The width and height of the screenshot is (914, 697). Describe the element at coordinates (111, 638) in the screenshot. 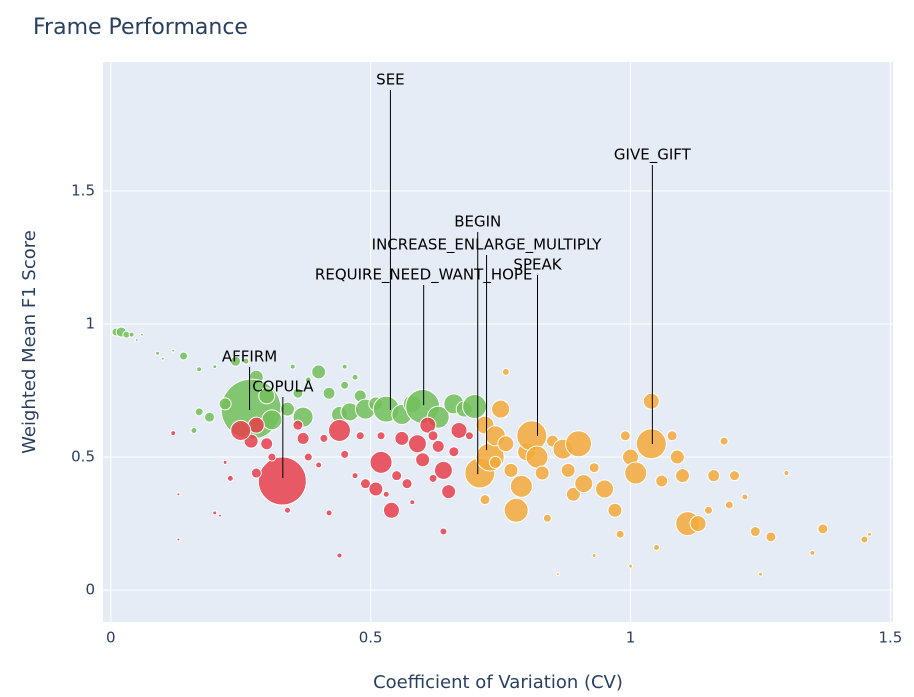

I see `x-tick-label: 0` at that location.